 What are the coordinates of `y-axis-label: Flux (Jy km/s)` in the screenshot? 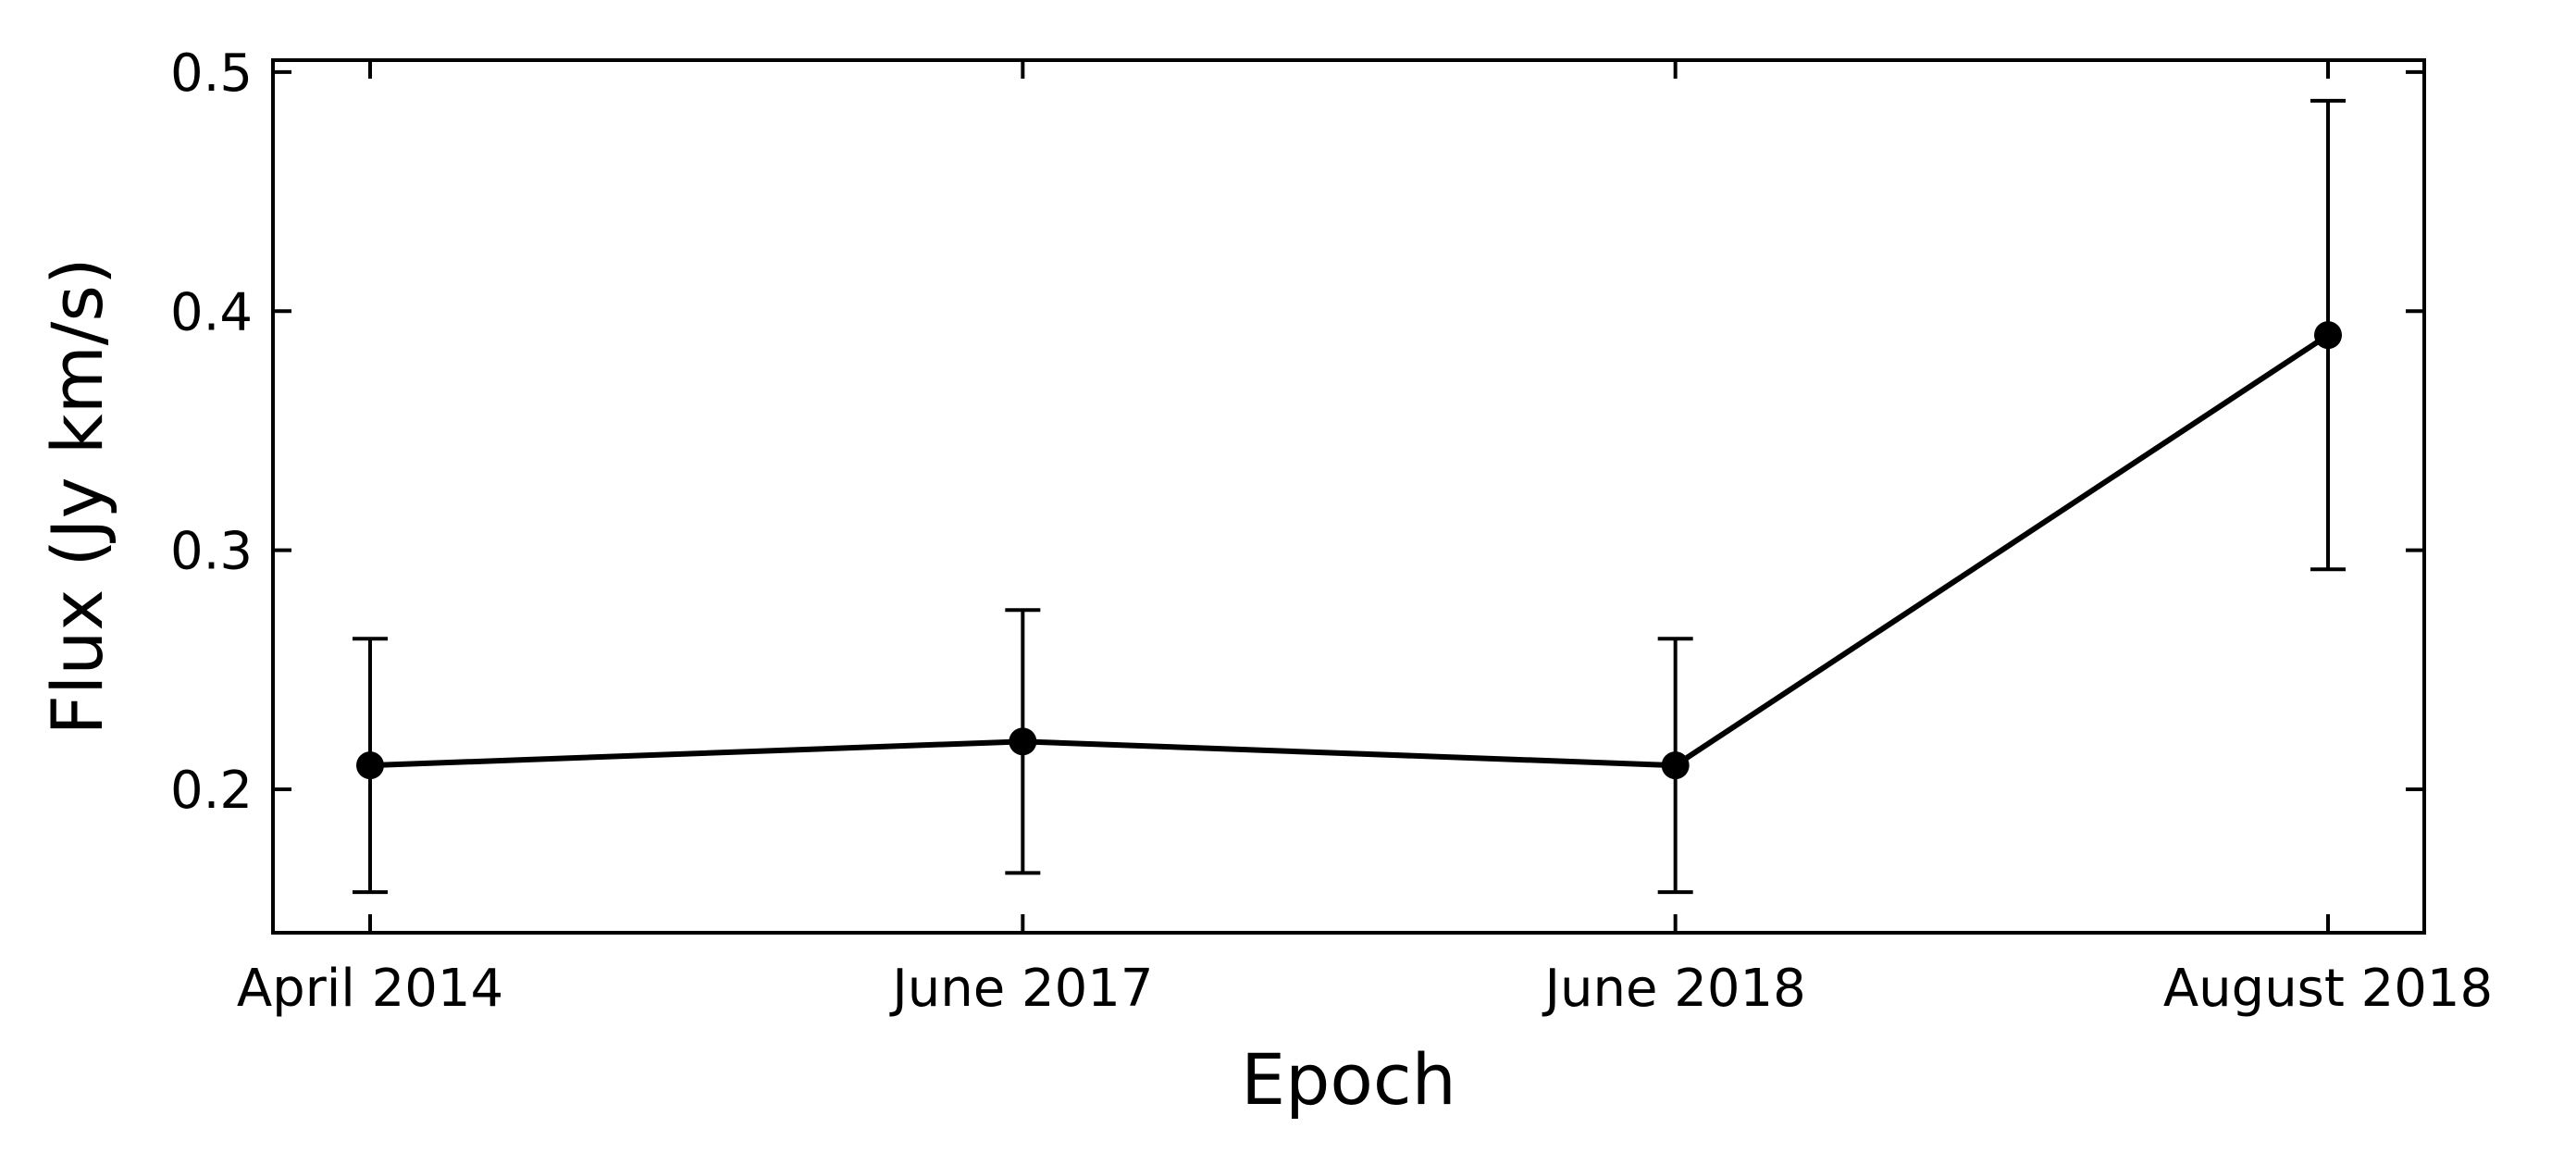 It's located at (77, 496).